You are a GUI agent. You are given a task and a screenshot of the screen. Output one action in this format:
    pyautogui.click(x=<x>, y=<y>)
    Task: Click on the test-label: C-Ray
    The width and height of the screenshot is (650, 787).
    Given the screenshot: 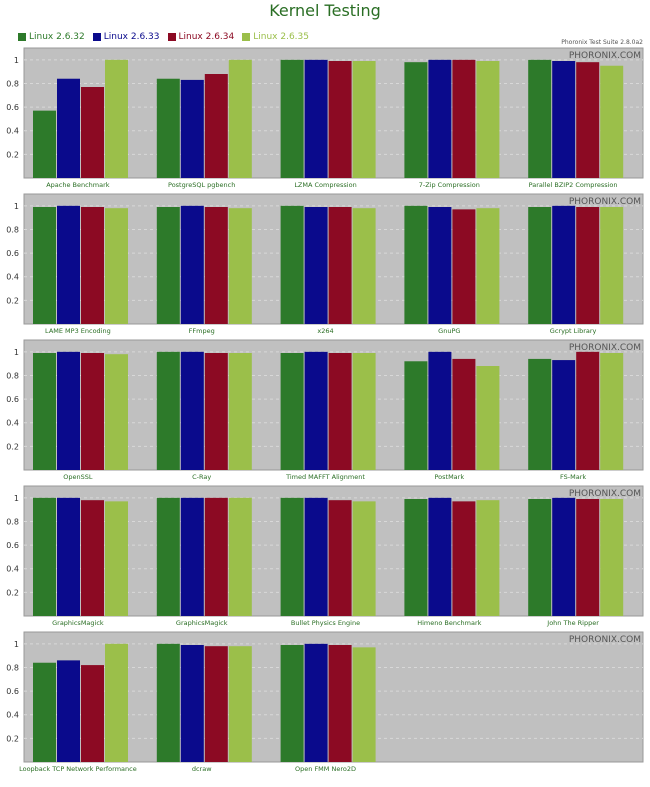 What is the action you would take?
    pyautogui.click(x=201, y=477)
    